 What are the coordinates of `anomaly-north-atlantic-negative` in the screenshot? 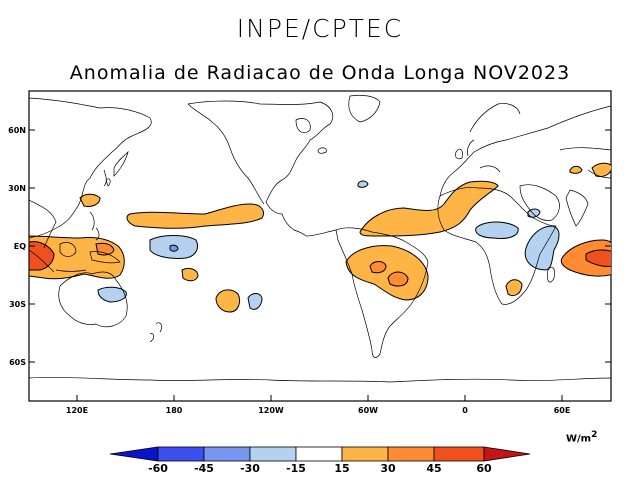 It's located at (363, 184).